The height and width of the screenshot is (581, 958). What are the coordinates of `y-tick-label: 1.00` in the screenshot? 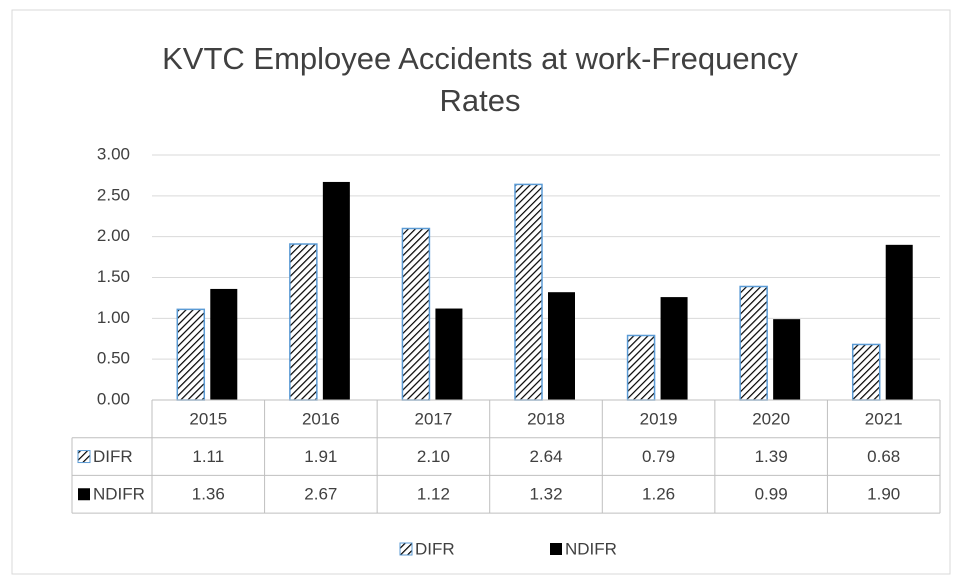 It's located at (113, 317).